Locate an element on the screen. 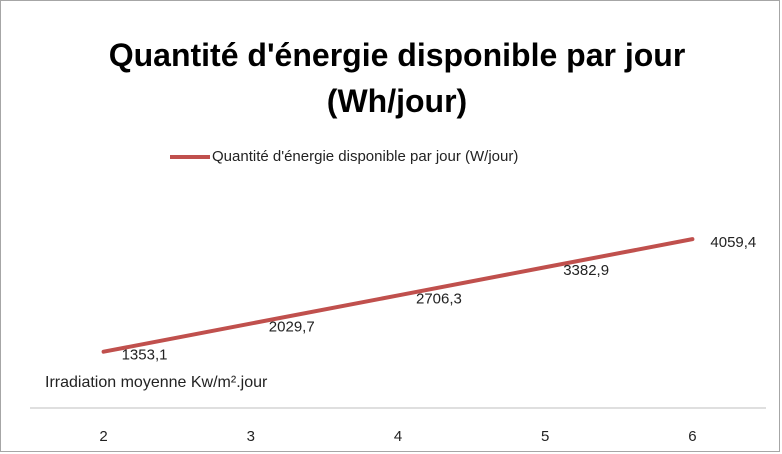 The height and width of the screenshot is (454, 782). data-label: 2029,7 is located at coordinates (292, 327).